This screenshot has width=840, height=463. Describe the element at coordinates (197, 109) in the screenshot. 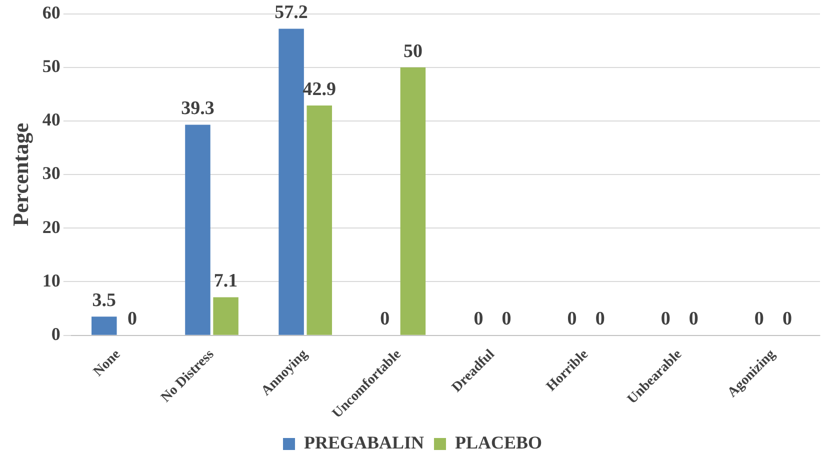

I see `data-label: 39.3` at that location.